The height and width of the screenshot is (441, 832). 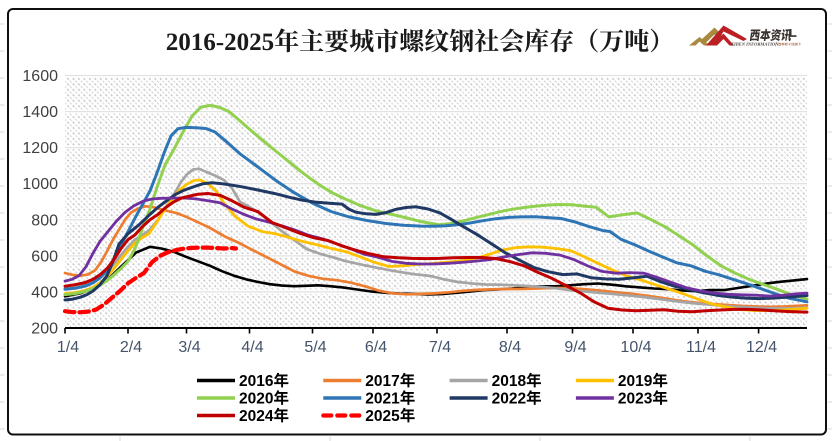 What do you see at coordinates (635, 381) in the screenshot?
I see `svg-text: 2019` at bounding box center [635, 381].